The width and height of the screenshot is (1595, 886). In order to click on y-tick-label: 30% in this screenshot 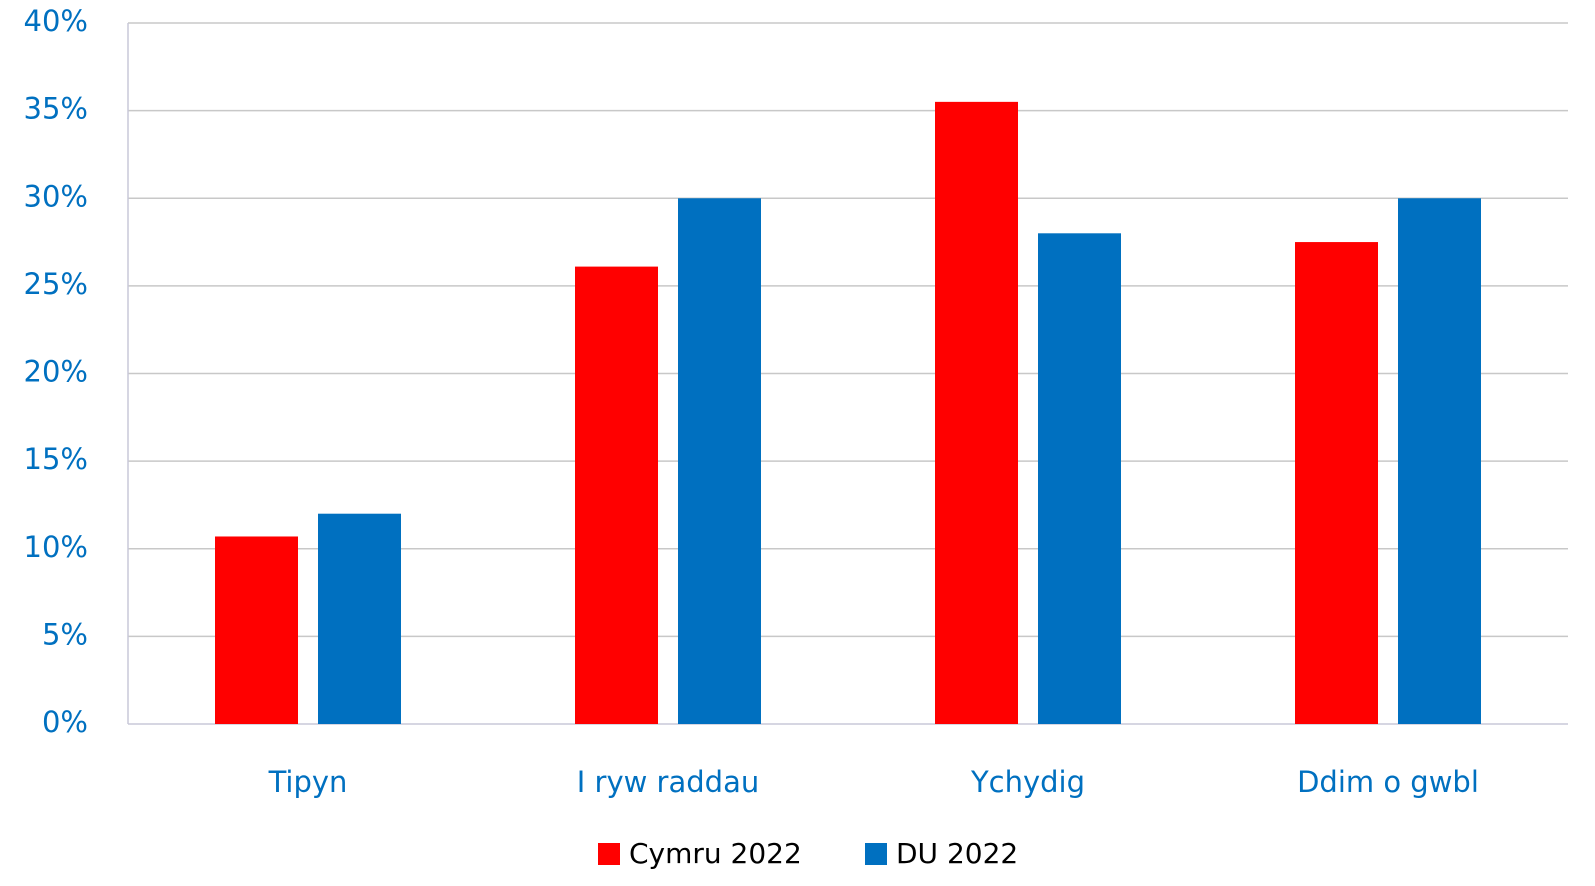, I will do `click(56, 196)`.